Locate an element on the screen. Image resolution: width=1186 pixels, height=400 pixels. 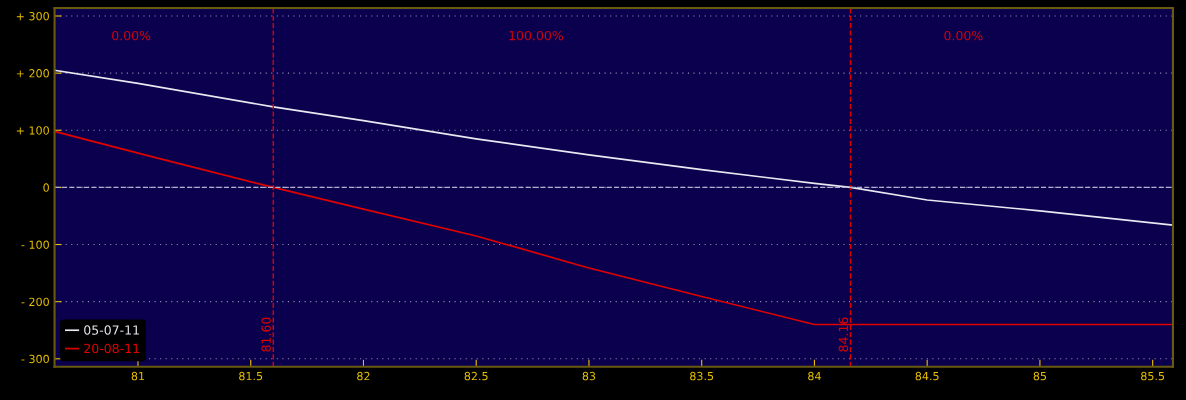
ref-line-label: 84.16 is located at coordinates (843, 334).